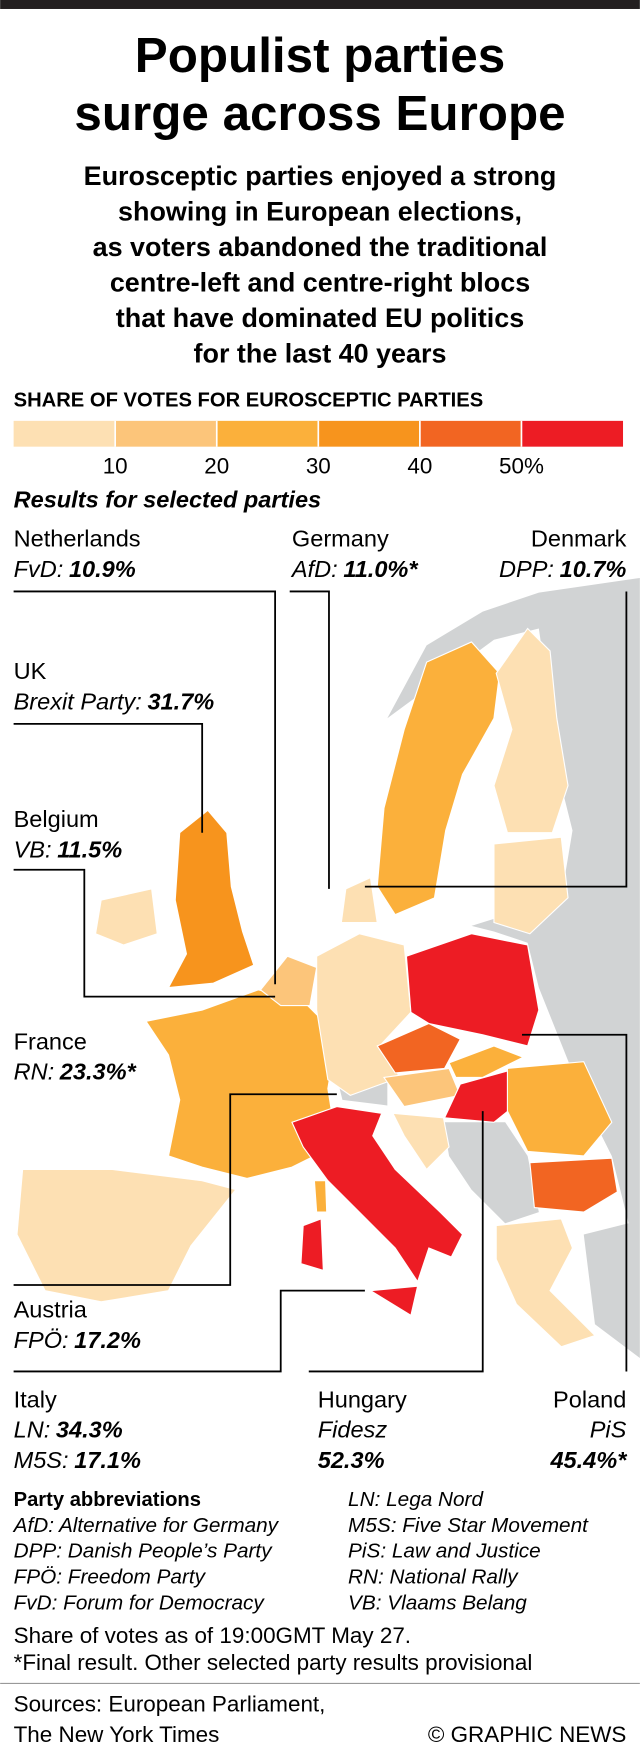  What do you see at coordinates (433, 1577) in the screenshot?
I see `abbreviation: RN: National Rally` at bounding box center [433, 1577].